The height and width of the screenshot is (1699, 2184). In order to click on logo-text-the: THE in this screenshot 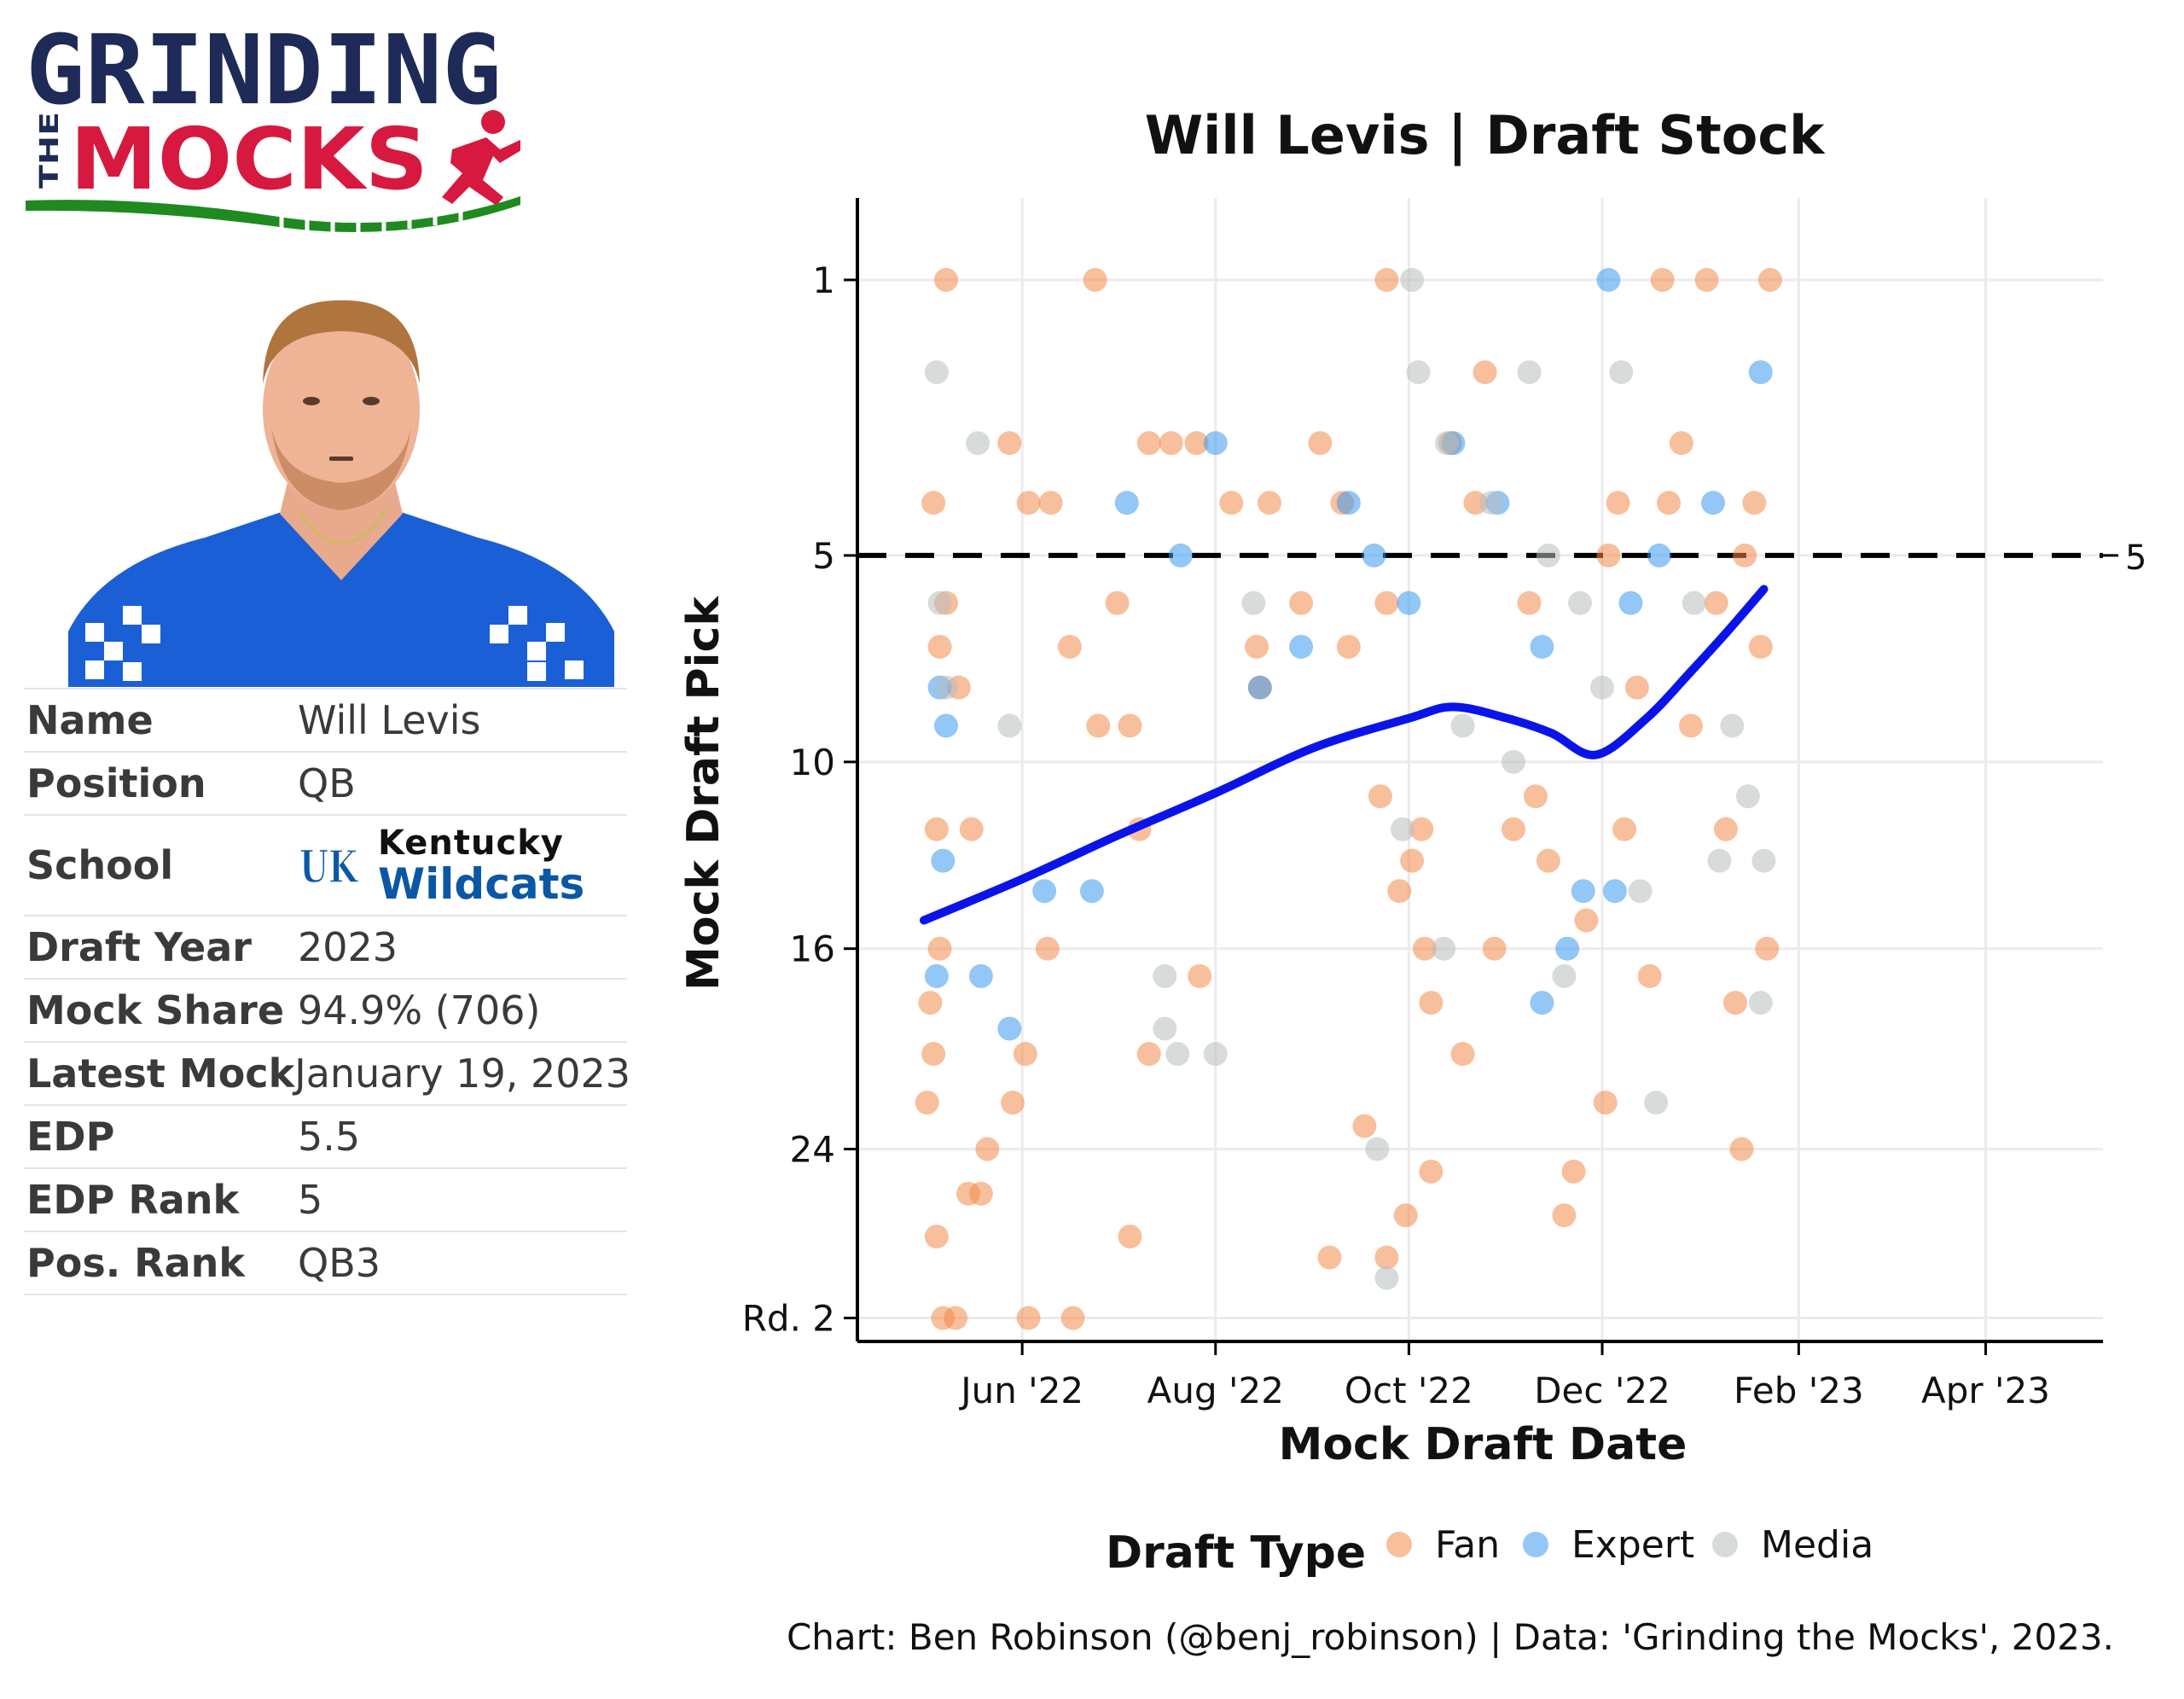, I will do `click(50, 150)`.